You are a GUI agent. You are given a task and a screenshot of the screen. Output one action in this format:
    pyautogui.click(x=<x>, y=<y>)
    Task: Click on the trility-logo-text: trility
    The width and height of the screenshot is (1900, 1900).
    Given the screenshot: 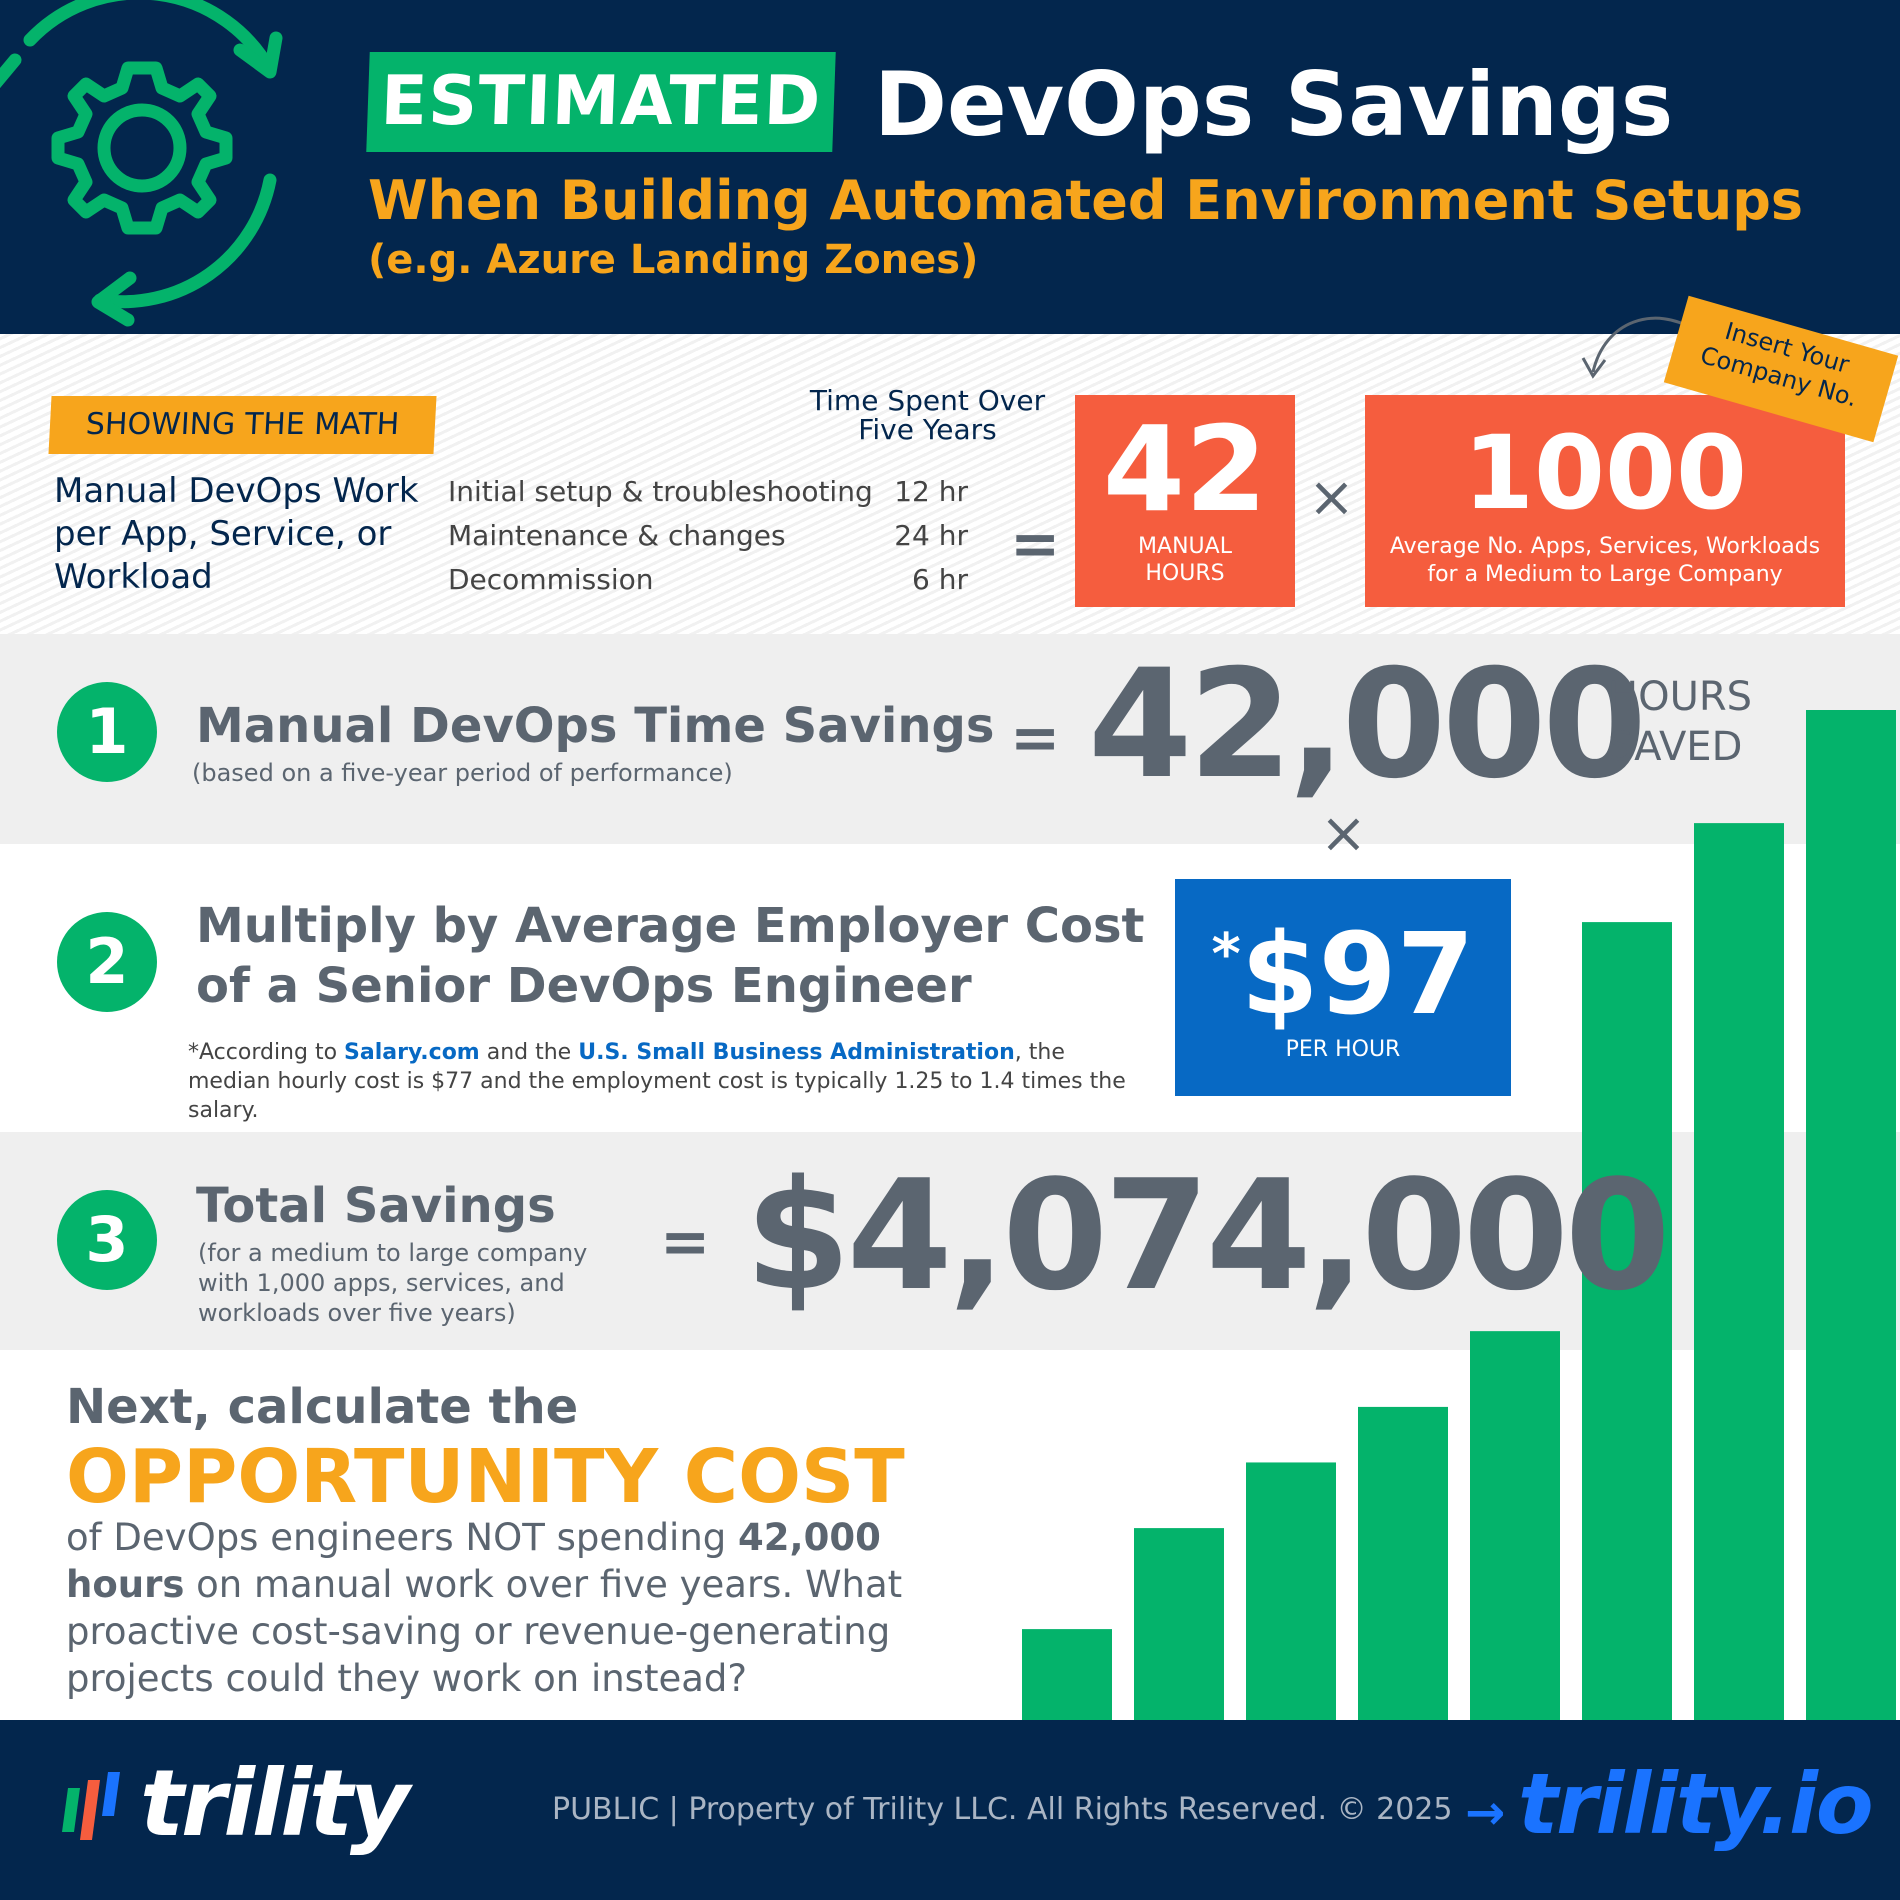 What is the action you would take?
    pyautogui.click(x=275, y=1803)
    